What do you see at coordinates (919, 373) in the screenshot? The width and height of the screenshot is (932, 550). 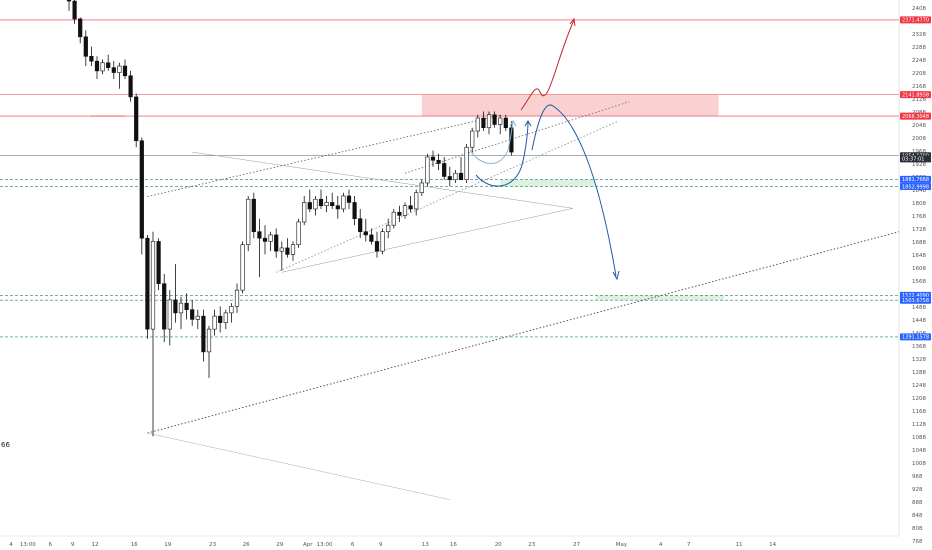 I see `y-tick-label: 1288` at bounding box center [919, 373].